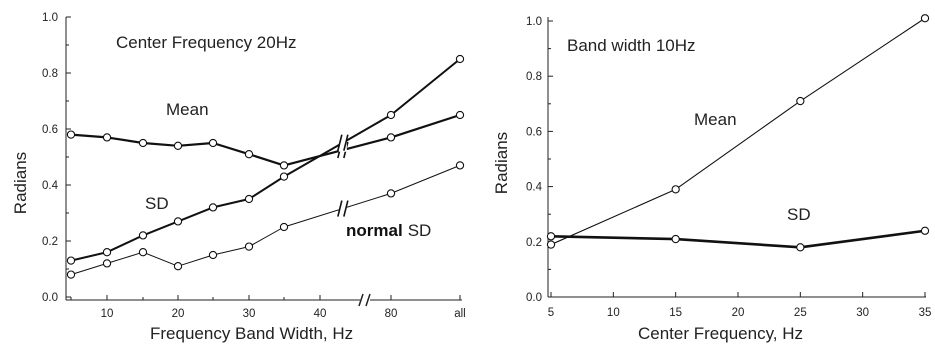 Image resolution: width=935 pixels, height=347 pixels. What do you see at coordinates (715, 119) in the screenshot?
I see `right-mean-label: Mean` at bounding box center [715, 119].